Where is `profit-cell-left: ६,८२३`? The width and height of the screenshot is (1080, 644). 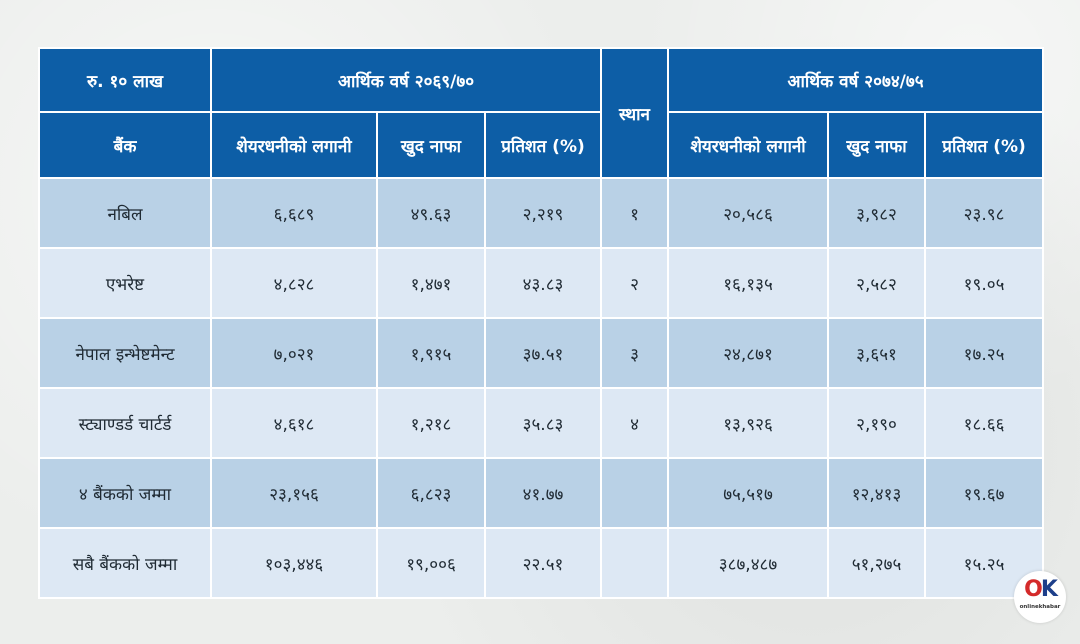 profit-cell-left: ६,८२३ is located at coordinates (431, 493).